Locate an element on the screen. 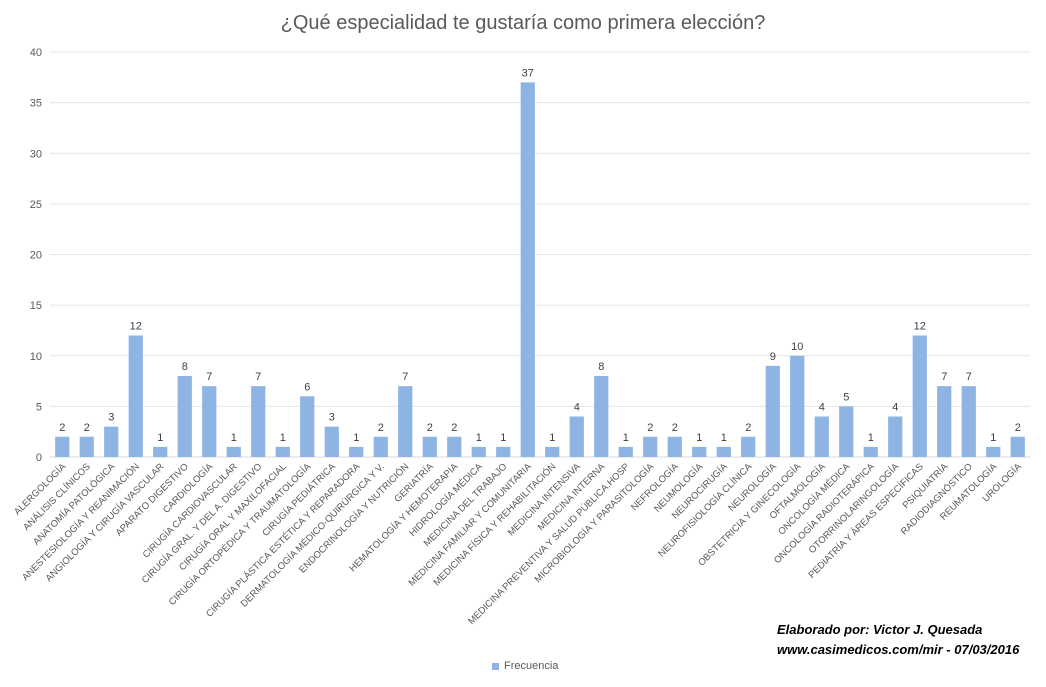  legend: Frecuencia is located at coordinates (525, 666).